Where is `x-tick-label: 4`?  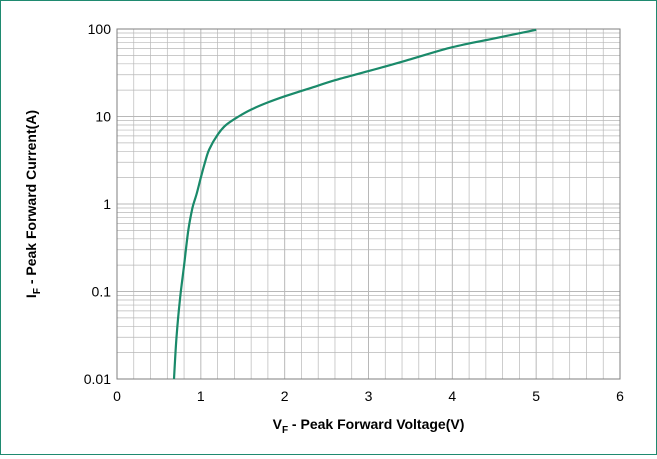 x-tick-label: 4 is located at coordinates (452, 396).